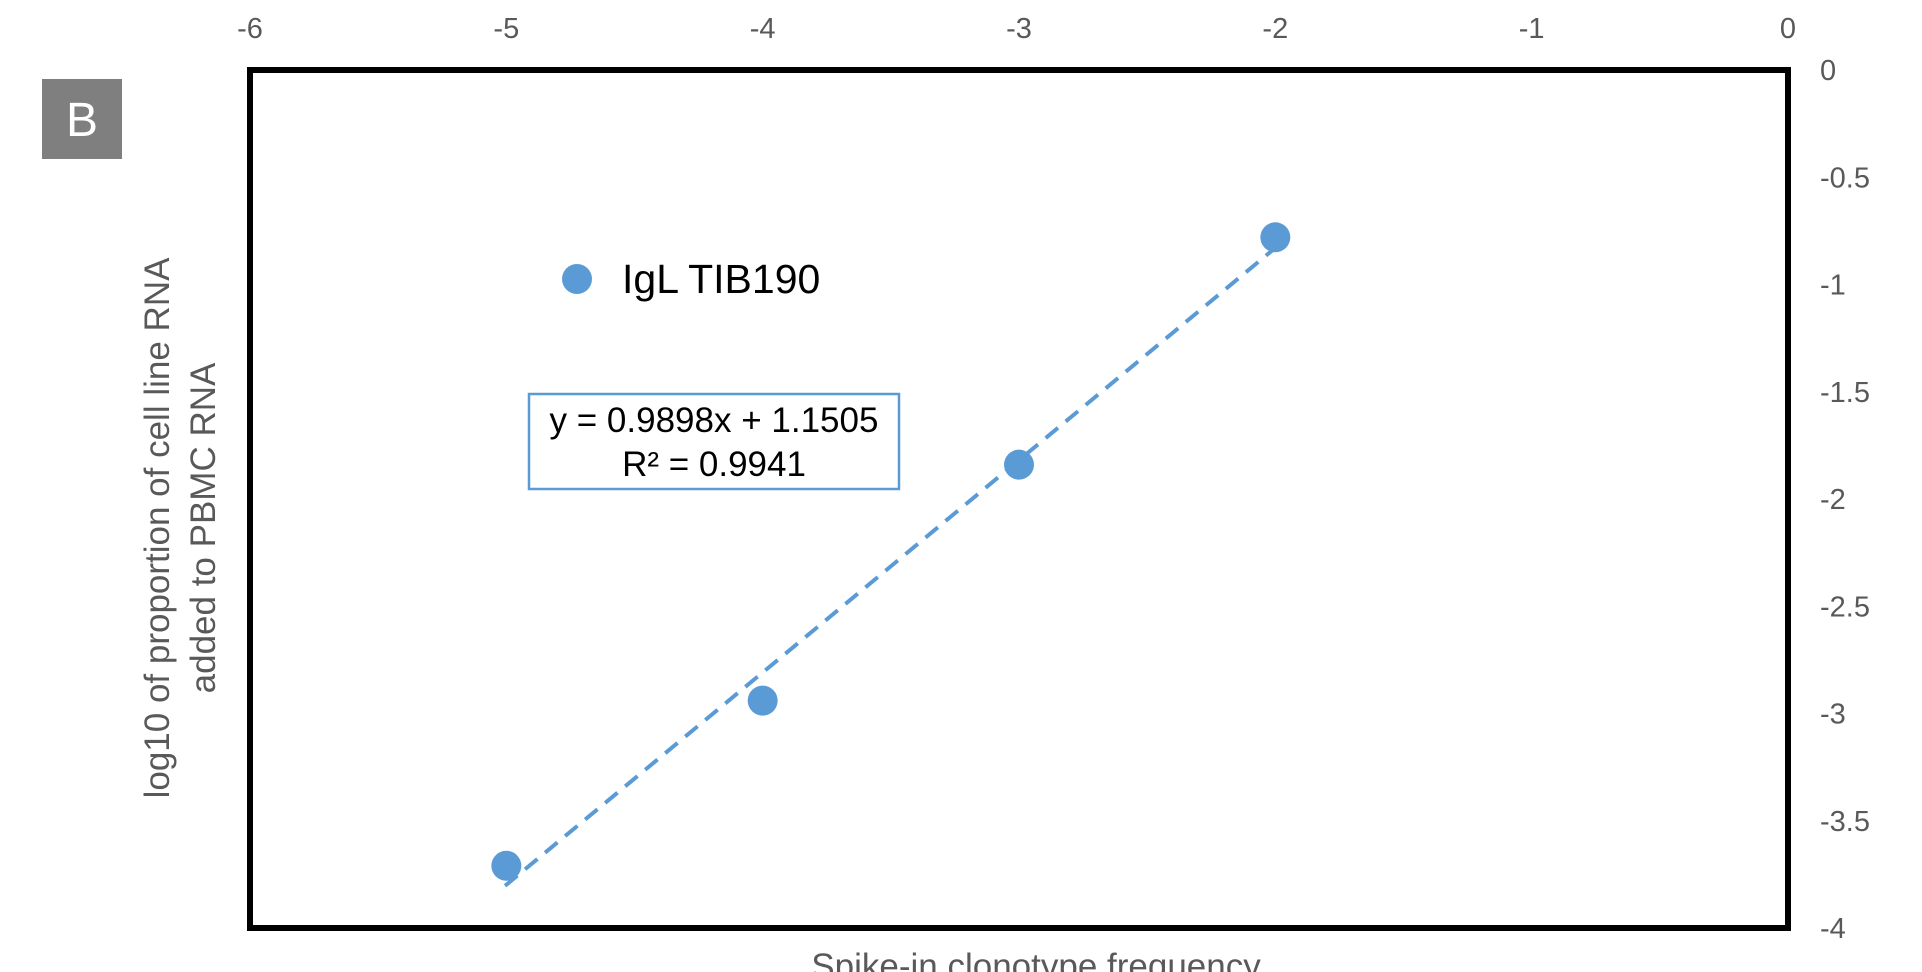  I want to click on y-tick-label: 0, so click(1828, 71).